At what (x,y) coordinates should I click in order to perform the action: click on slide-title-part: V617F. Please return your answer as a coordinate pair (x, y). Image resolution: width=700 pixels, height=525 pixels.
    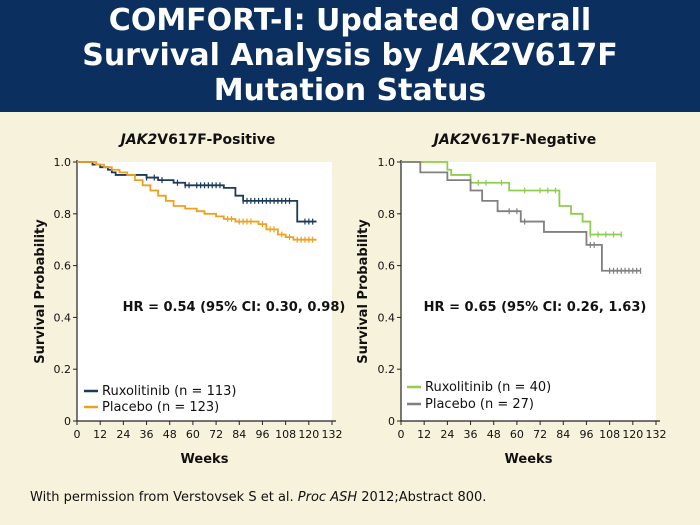
    Looking at the image, I should click on (564, 55).